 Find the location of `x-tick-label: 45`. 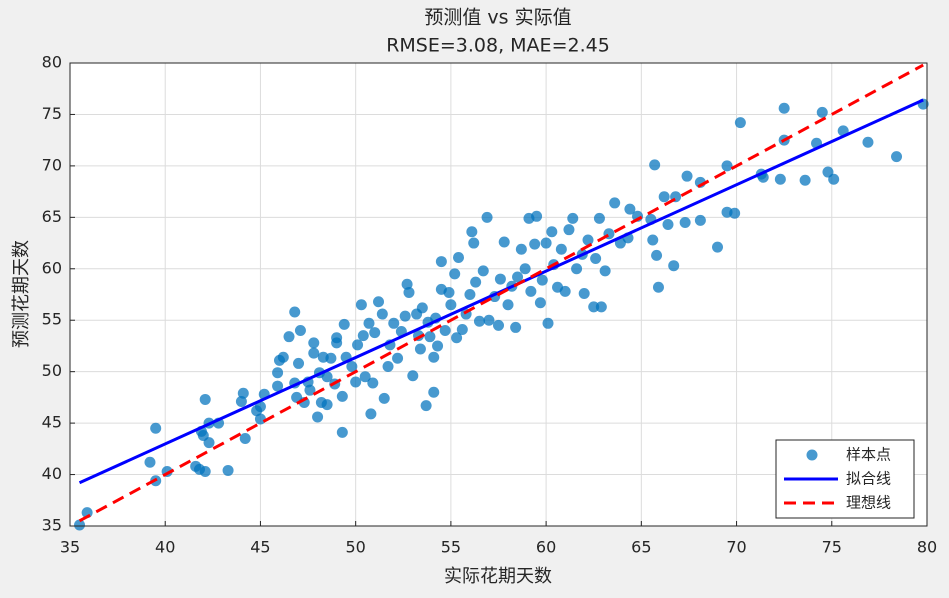

x-tick-label: 45 is located at coordinates (260, 547).